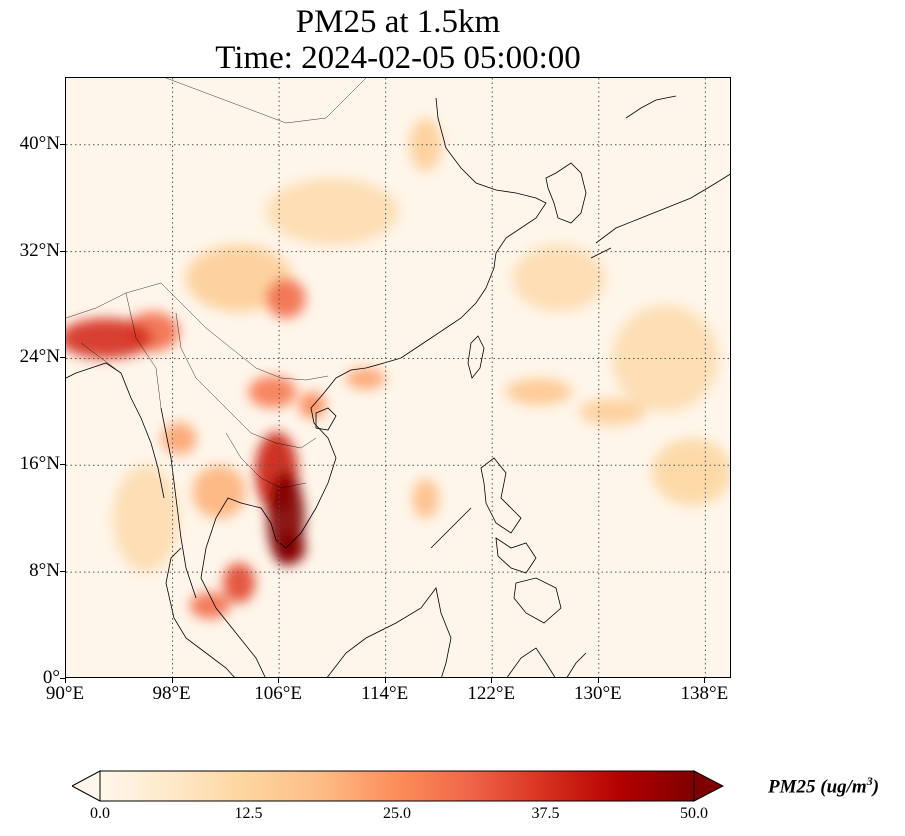  Describe the element at coordinates (537, 600) in the screenshot. I see `coastline-mindanao` at that location.